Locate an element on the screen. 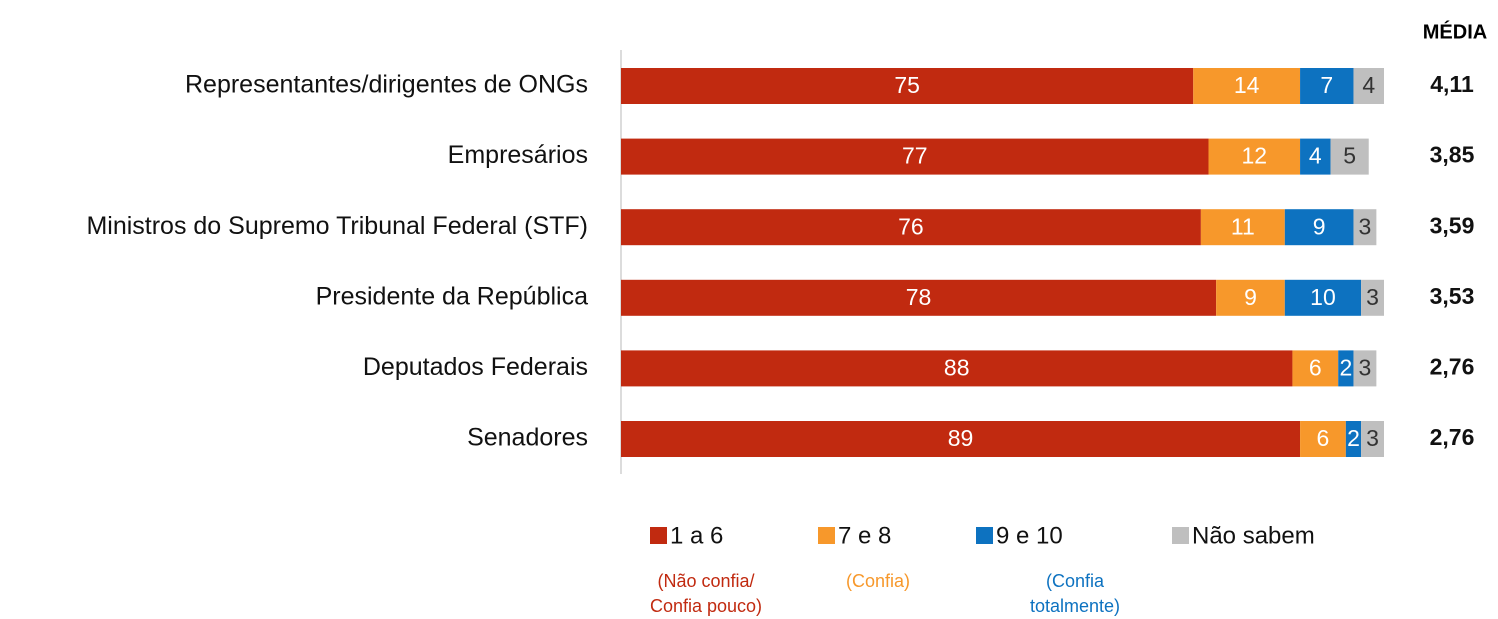 The image size is (1498, 619). data-label: 75 is located at coordinates (907, 85).